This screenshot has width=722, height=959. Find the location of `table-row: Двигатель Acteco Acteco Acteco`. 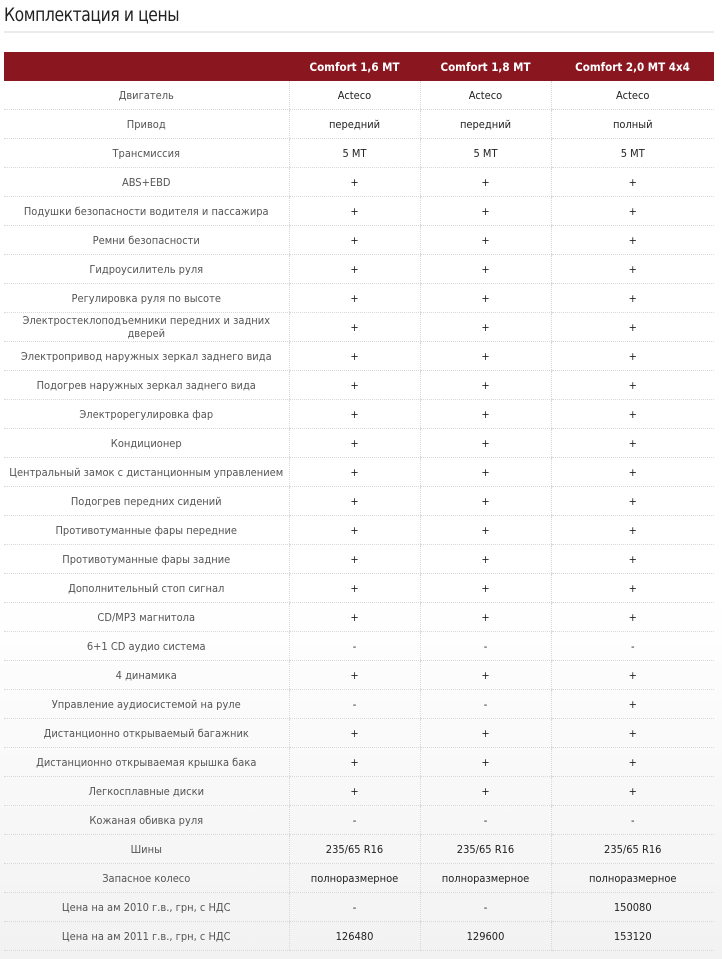

table-row: Двигатель Acteco Acteco Acteco is located at coordinates (359, 95).